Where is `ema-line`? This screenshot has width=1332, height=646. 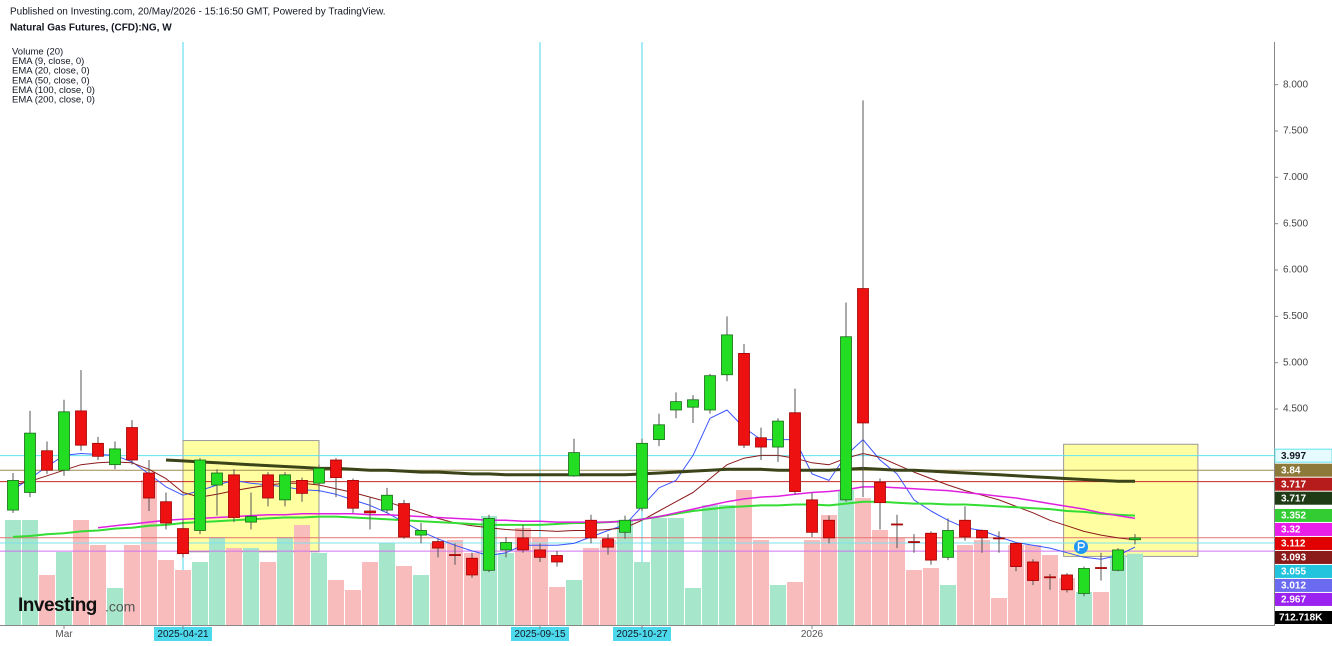
ema-line is located at coordinates (650, 470).